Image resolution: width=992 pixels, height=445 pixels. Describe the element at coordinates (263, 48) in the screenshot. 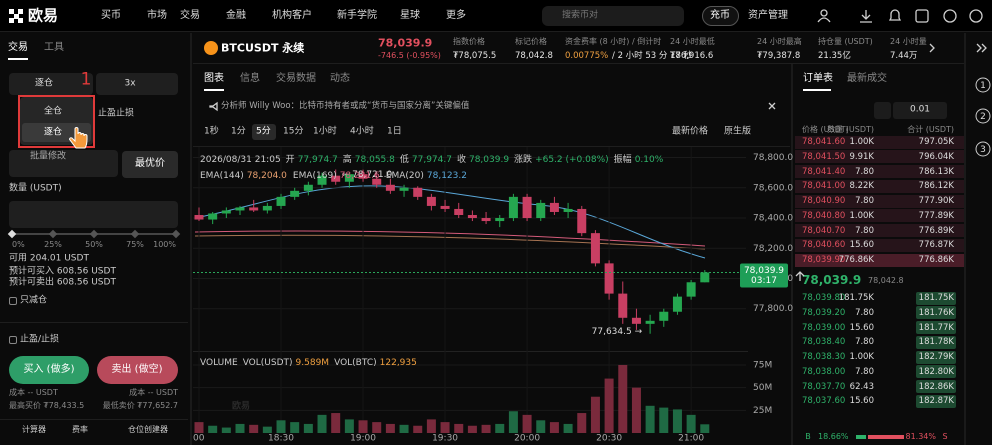

I see `symbol: BTCUSDT 永续` at that location.